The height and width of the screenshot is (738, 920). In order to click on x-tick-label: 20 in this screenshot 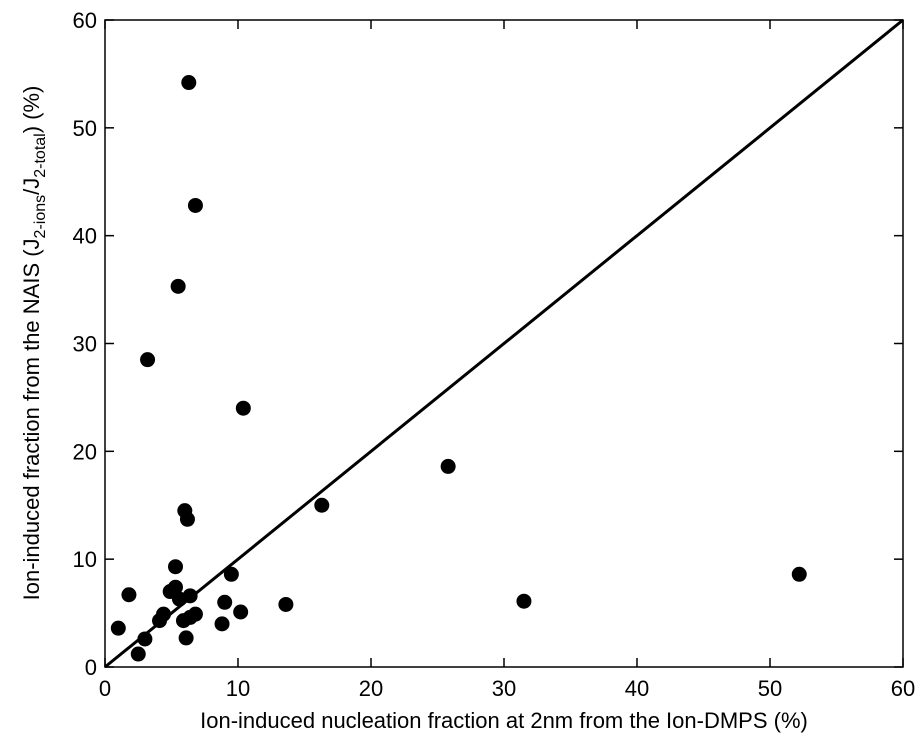, I will do `click(371, 688)`.